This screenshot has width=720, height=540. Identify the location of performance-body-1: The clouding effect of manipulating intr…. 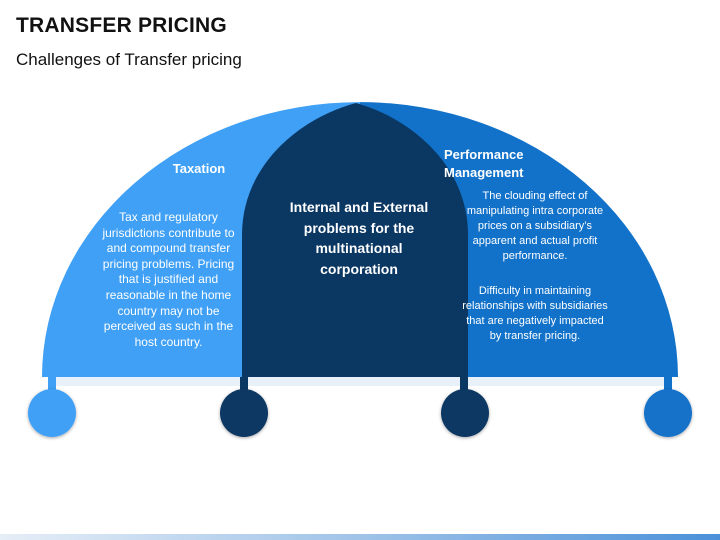
(535, 226).